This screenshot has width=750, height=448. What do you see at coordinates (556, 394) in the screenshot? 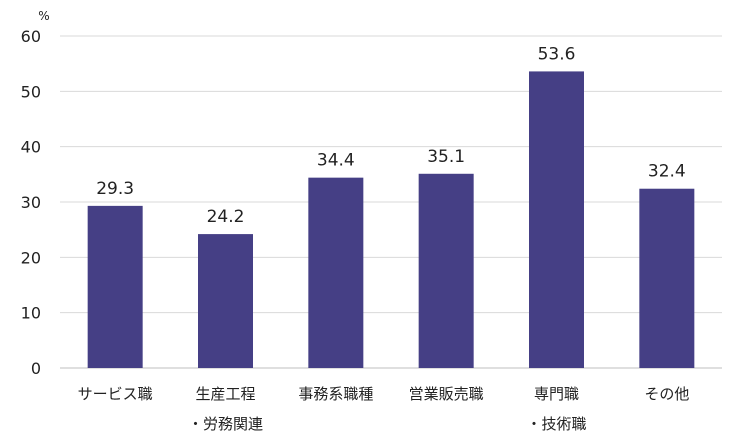
I see `category-label: 専門職` at bounding box center [556, 394].